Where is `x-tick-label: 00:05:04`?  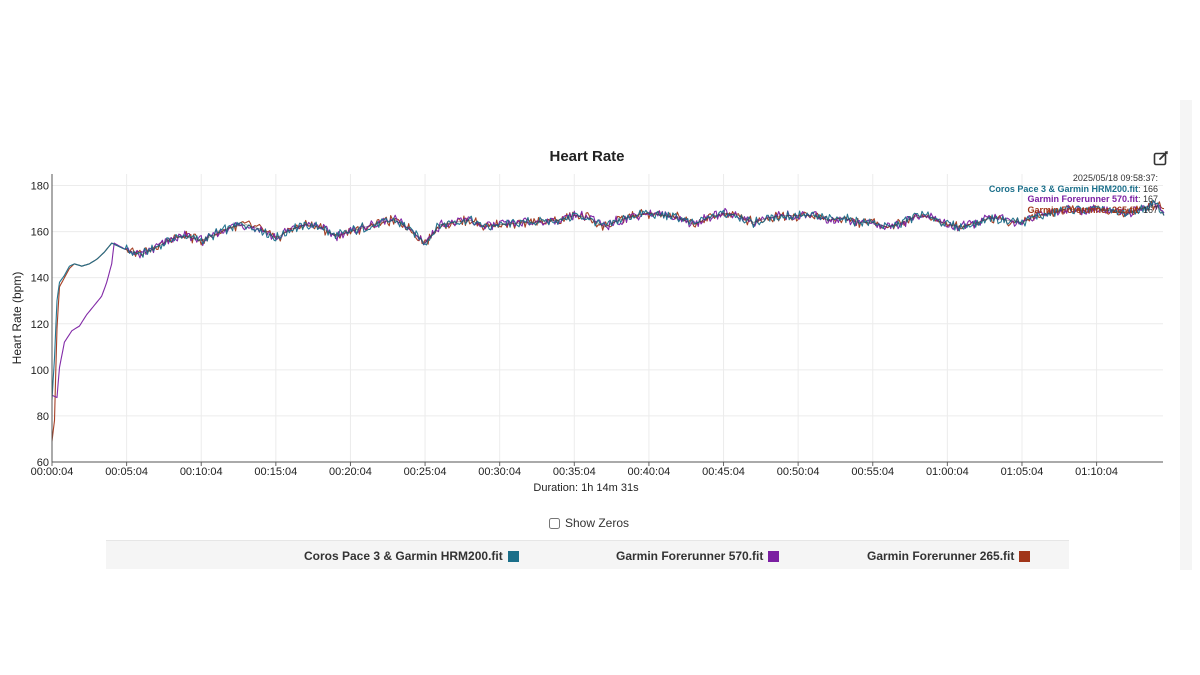
x-tick-label: 00:05:04 is located at coordinates (126, 472).